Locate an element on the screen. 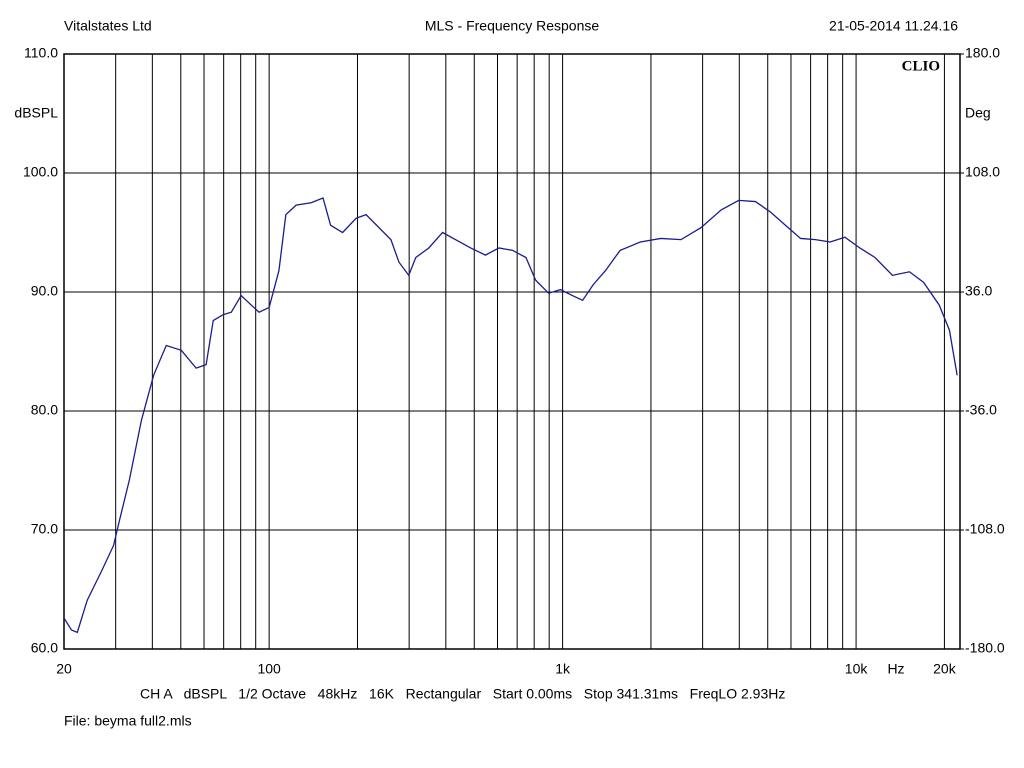  y-tick-label: 80.0 is located at coordinates (44, 410).